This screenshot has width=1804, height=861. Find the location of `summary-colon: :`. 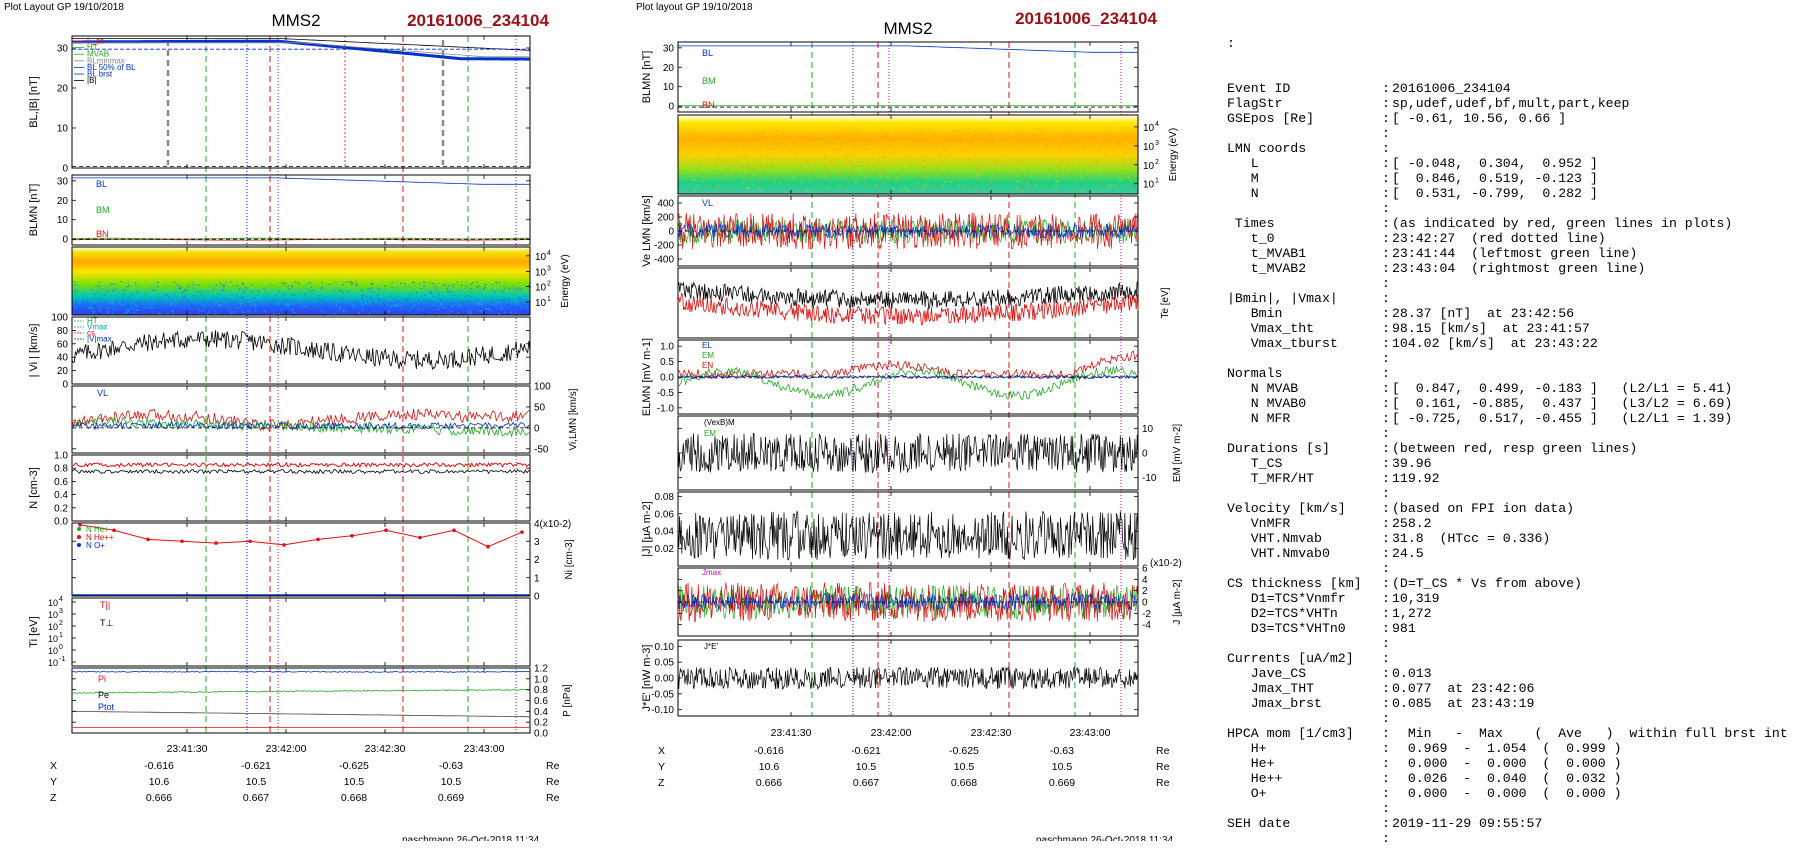

summary-colon: : is located at coordinates (1386, 733).